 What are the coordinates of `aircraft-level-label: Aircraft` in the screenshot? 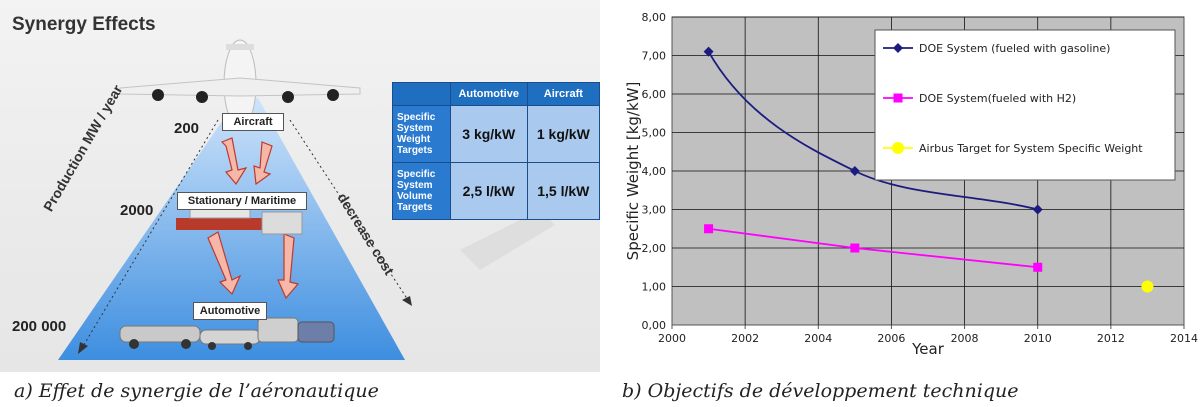 It's located at (253, 122).